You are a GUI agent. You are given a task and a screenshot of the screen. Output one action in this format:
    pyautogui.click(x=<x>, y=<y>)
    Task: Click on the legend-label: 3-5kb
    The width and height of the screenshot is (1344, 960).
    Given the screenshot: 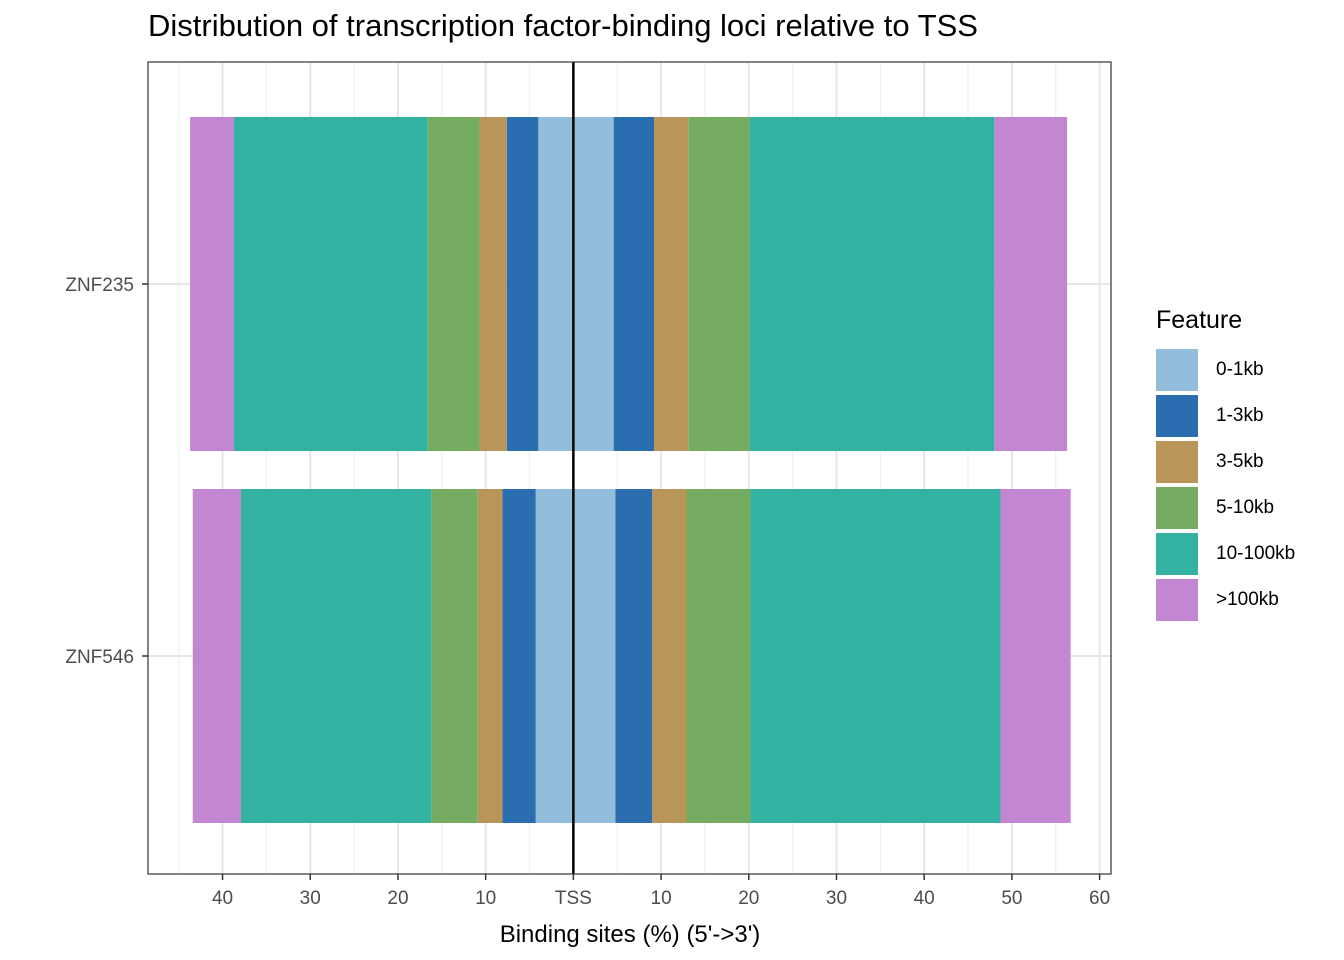 What is the action you would take?
    pyautogui.click(x=1240, y=461)
    